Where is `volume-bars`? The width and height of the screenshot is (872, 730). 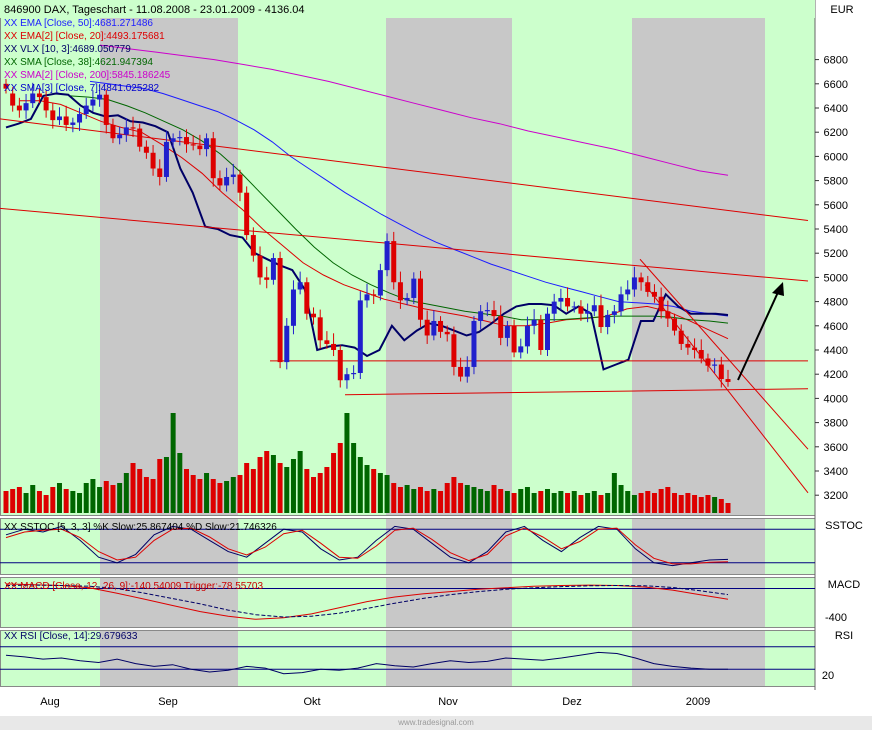 volume-bars is located at coordinates (367, 463).